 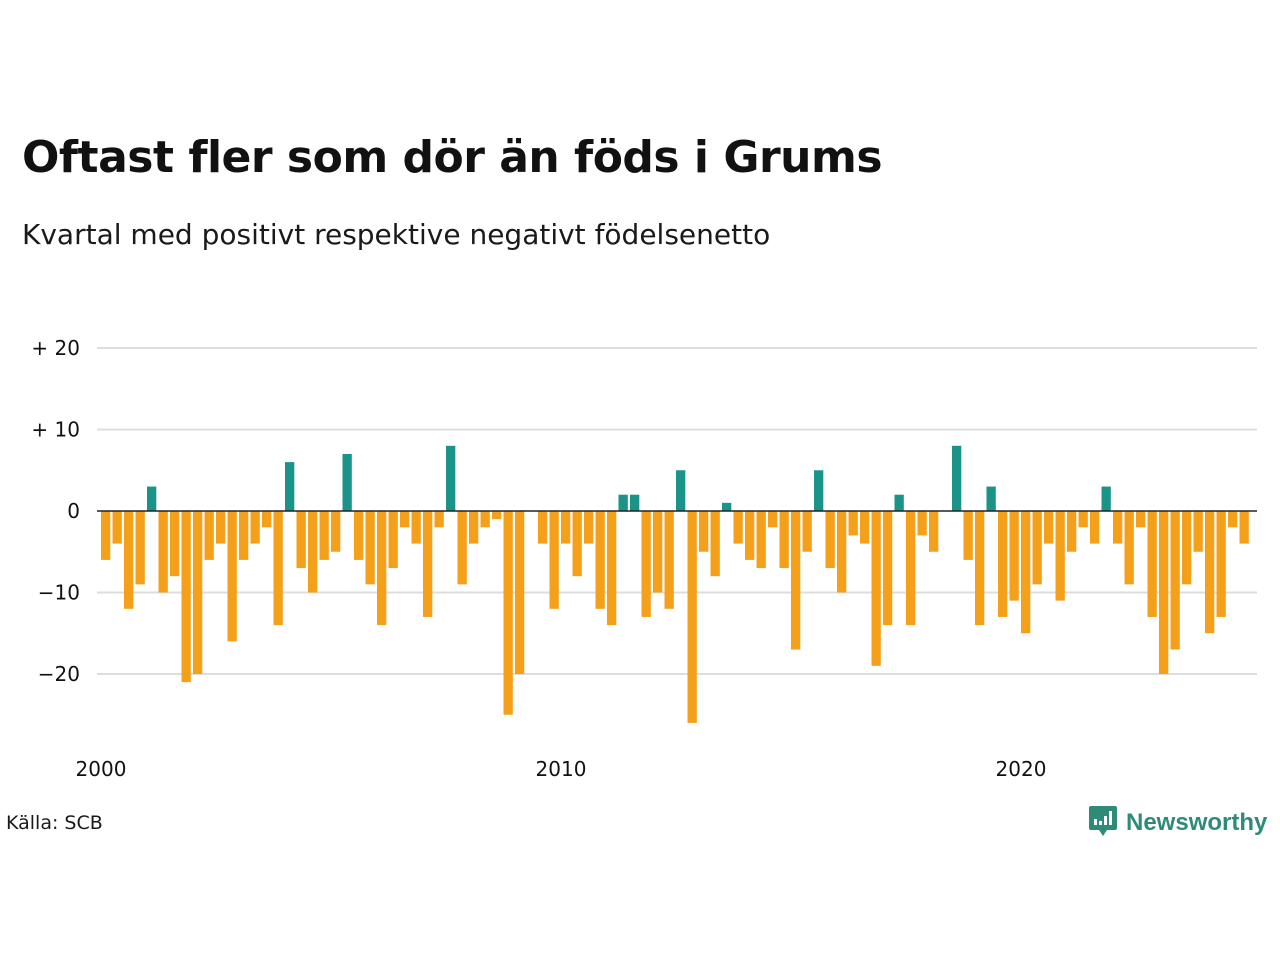 I want to click on brand-logo: Newsworthy, so click(x=1177, y=823).